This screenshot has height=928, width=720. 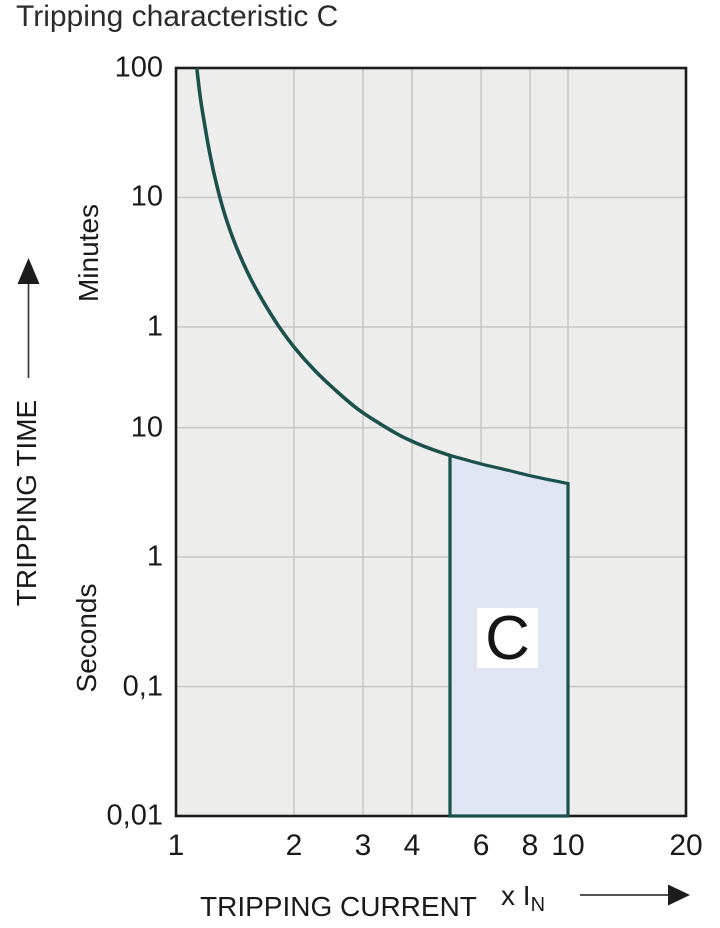 What do you see at coordinates (28, 318) in the screenshot?
I see `up-arrow-icon` at bounding box center [28, 318].